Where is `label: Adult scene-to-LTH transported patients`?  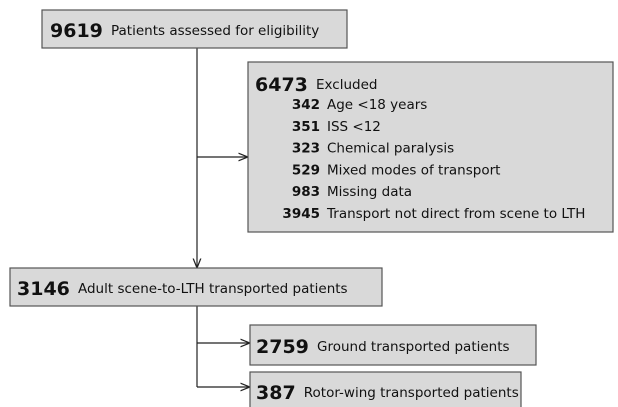
label: Adult scene-to-LTH transported patients is located at coordinates (213, 289).